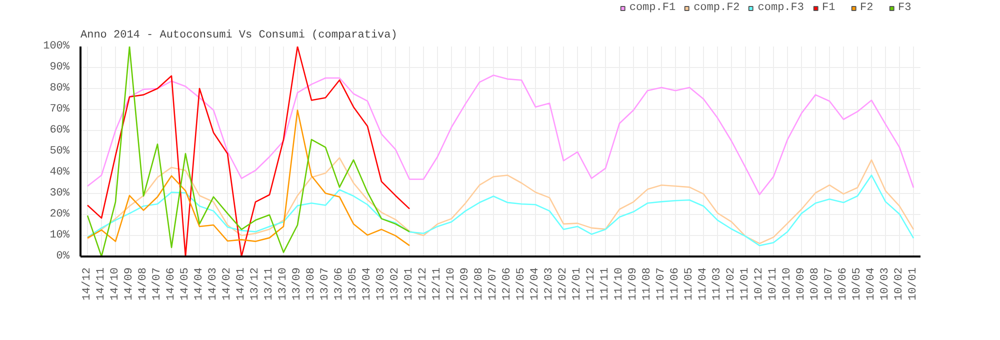 This screenshot has height=340, width=1000. I want to click on x-tick-label: 13/09, so click(298, 284).